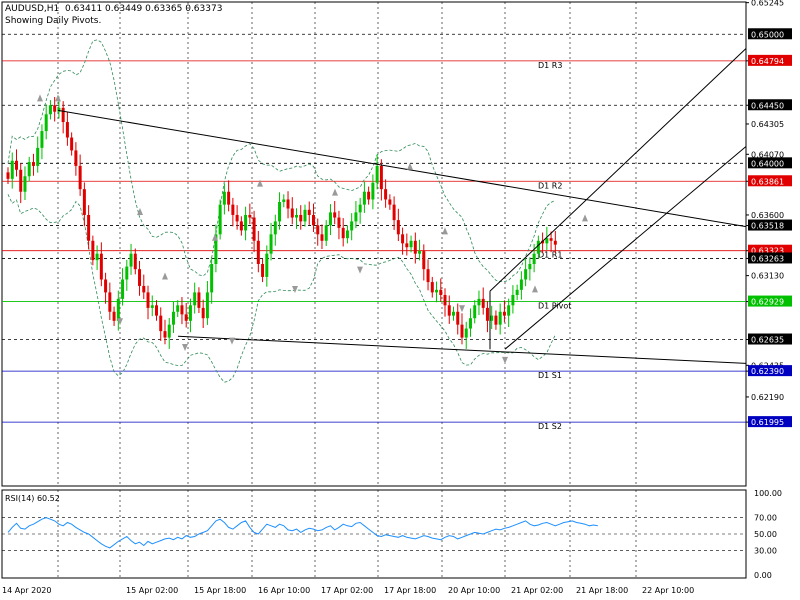 This screenshot has height=600, width=800. I want to click on support-trendline, so click(462, 349).